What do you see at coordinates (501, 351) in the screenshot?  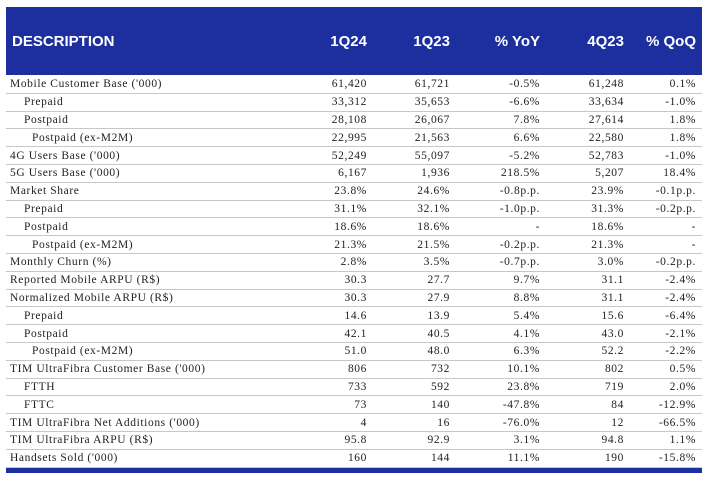 I see `cell-yoy: 6.3%` at bounding box center [501, 351].